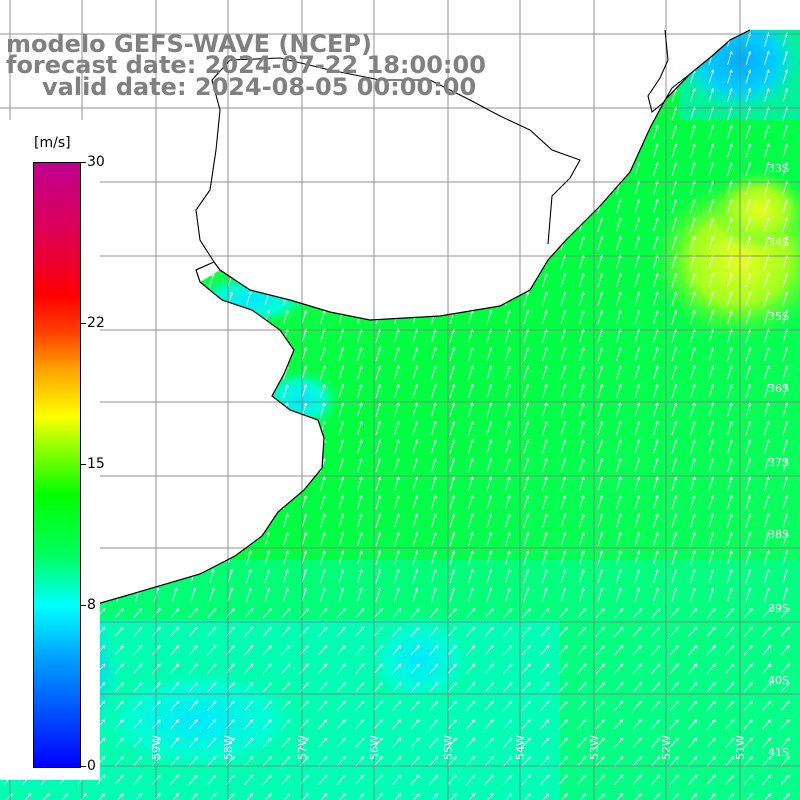 This screenshot has width=800, height=800. What do you see at coordinates (91, 766) in the screenshot?
I see `colorbar-tick-label: 0` at bounding box center [91, 766].